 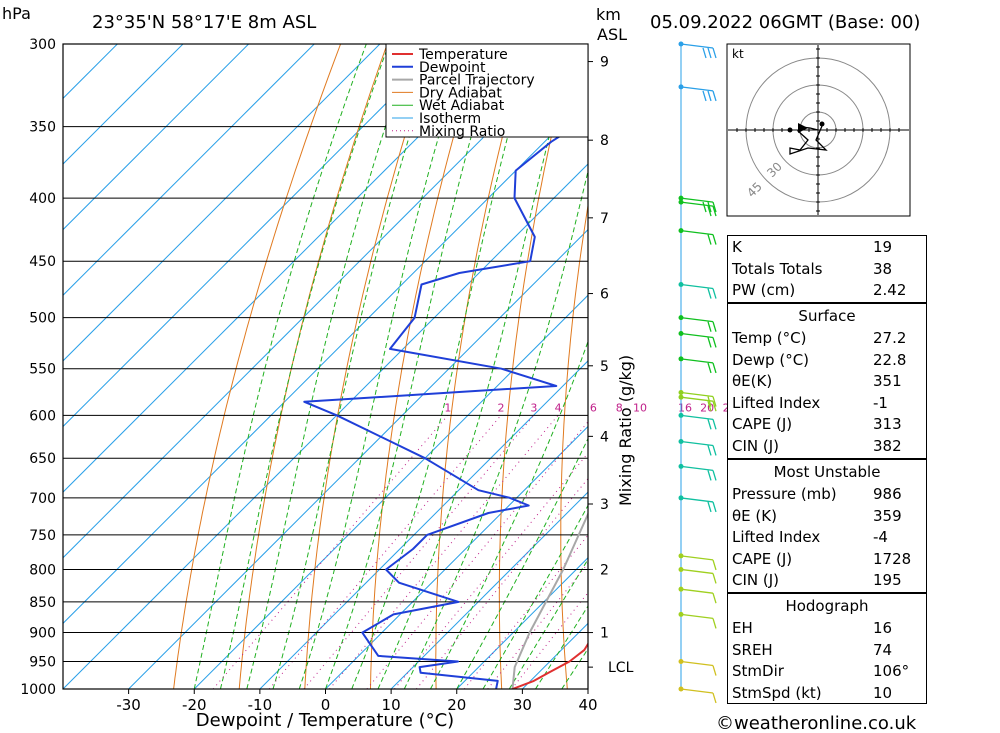 What do you see at coordinates (612, 34) in the screenshot?
I see `asl-label: ASL` at bounding box center [612, 34].